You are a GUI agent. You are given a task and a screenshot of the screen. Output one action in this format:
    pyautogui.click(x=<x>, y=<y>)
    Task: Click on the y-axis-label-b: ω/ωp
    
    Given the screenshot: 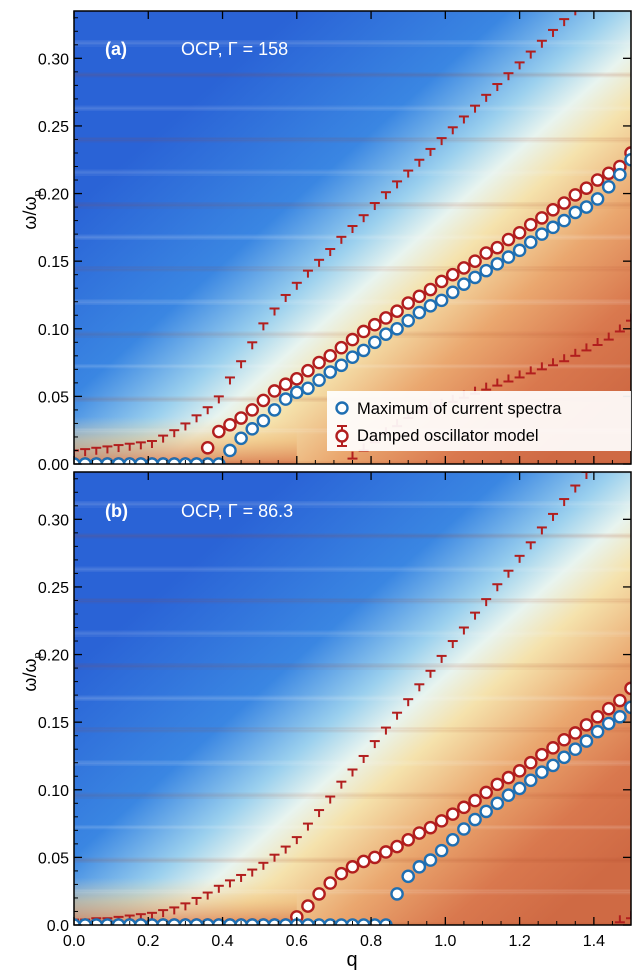 What is the action you would take?
    pyautogui.click(x=32, y=671)
    